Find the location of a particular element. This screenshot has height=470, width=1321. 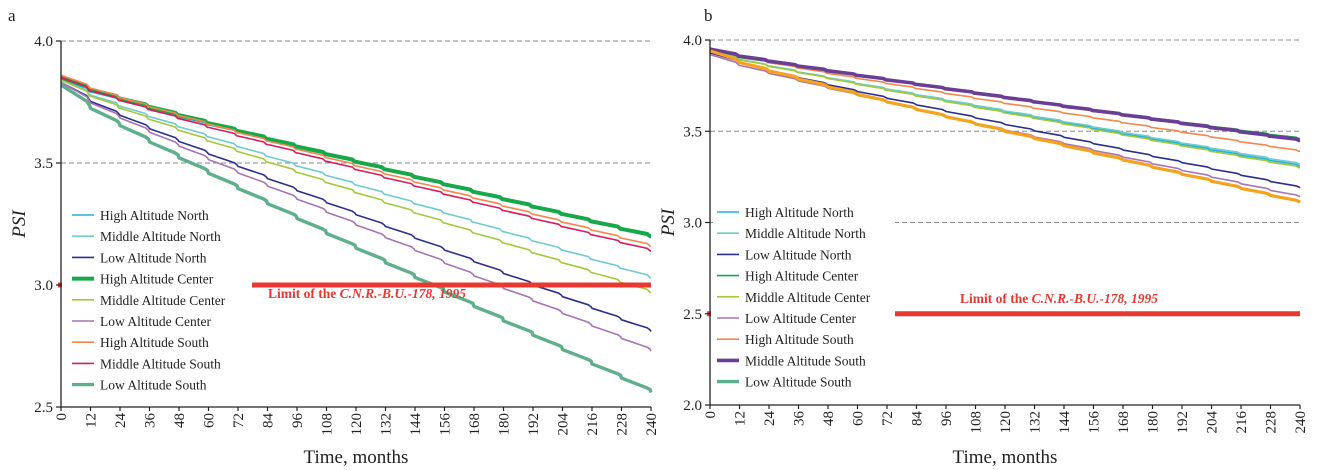

panel-label: a is located at coordinates (12, 15).